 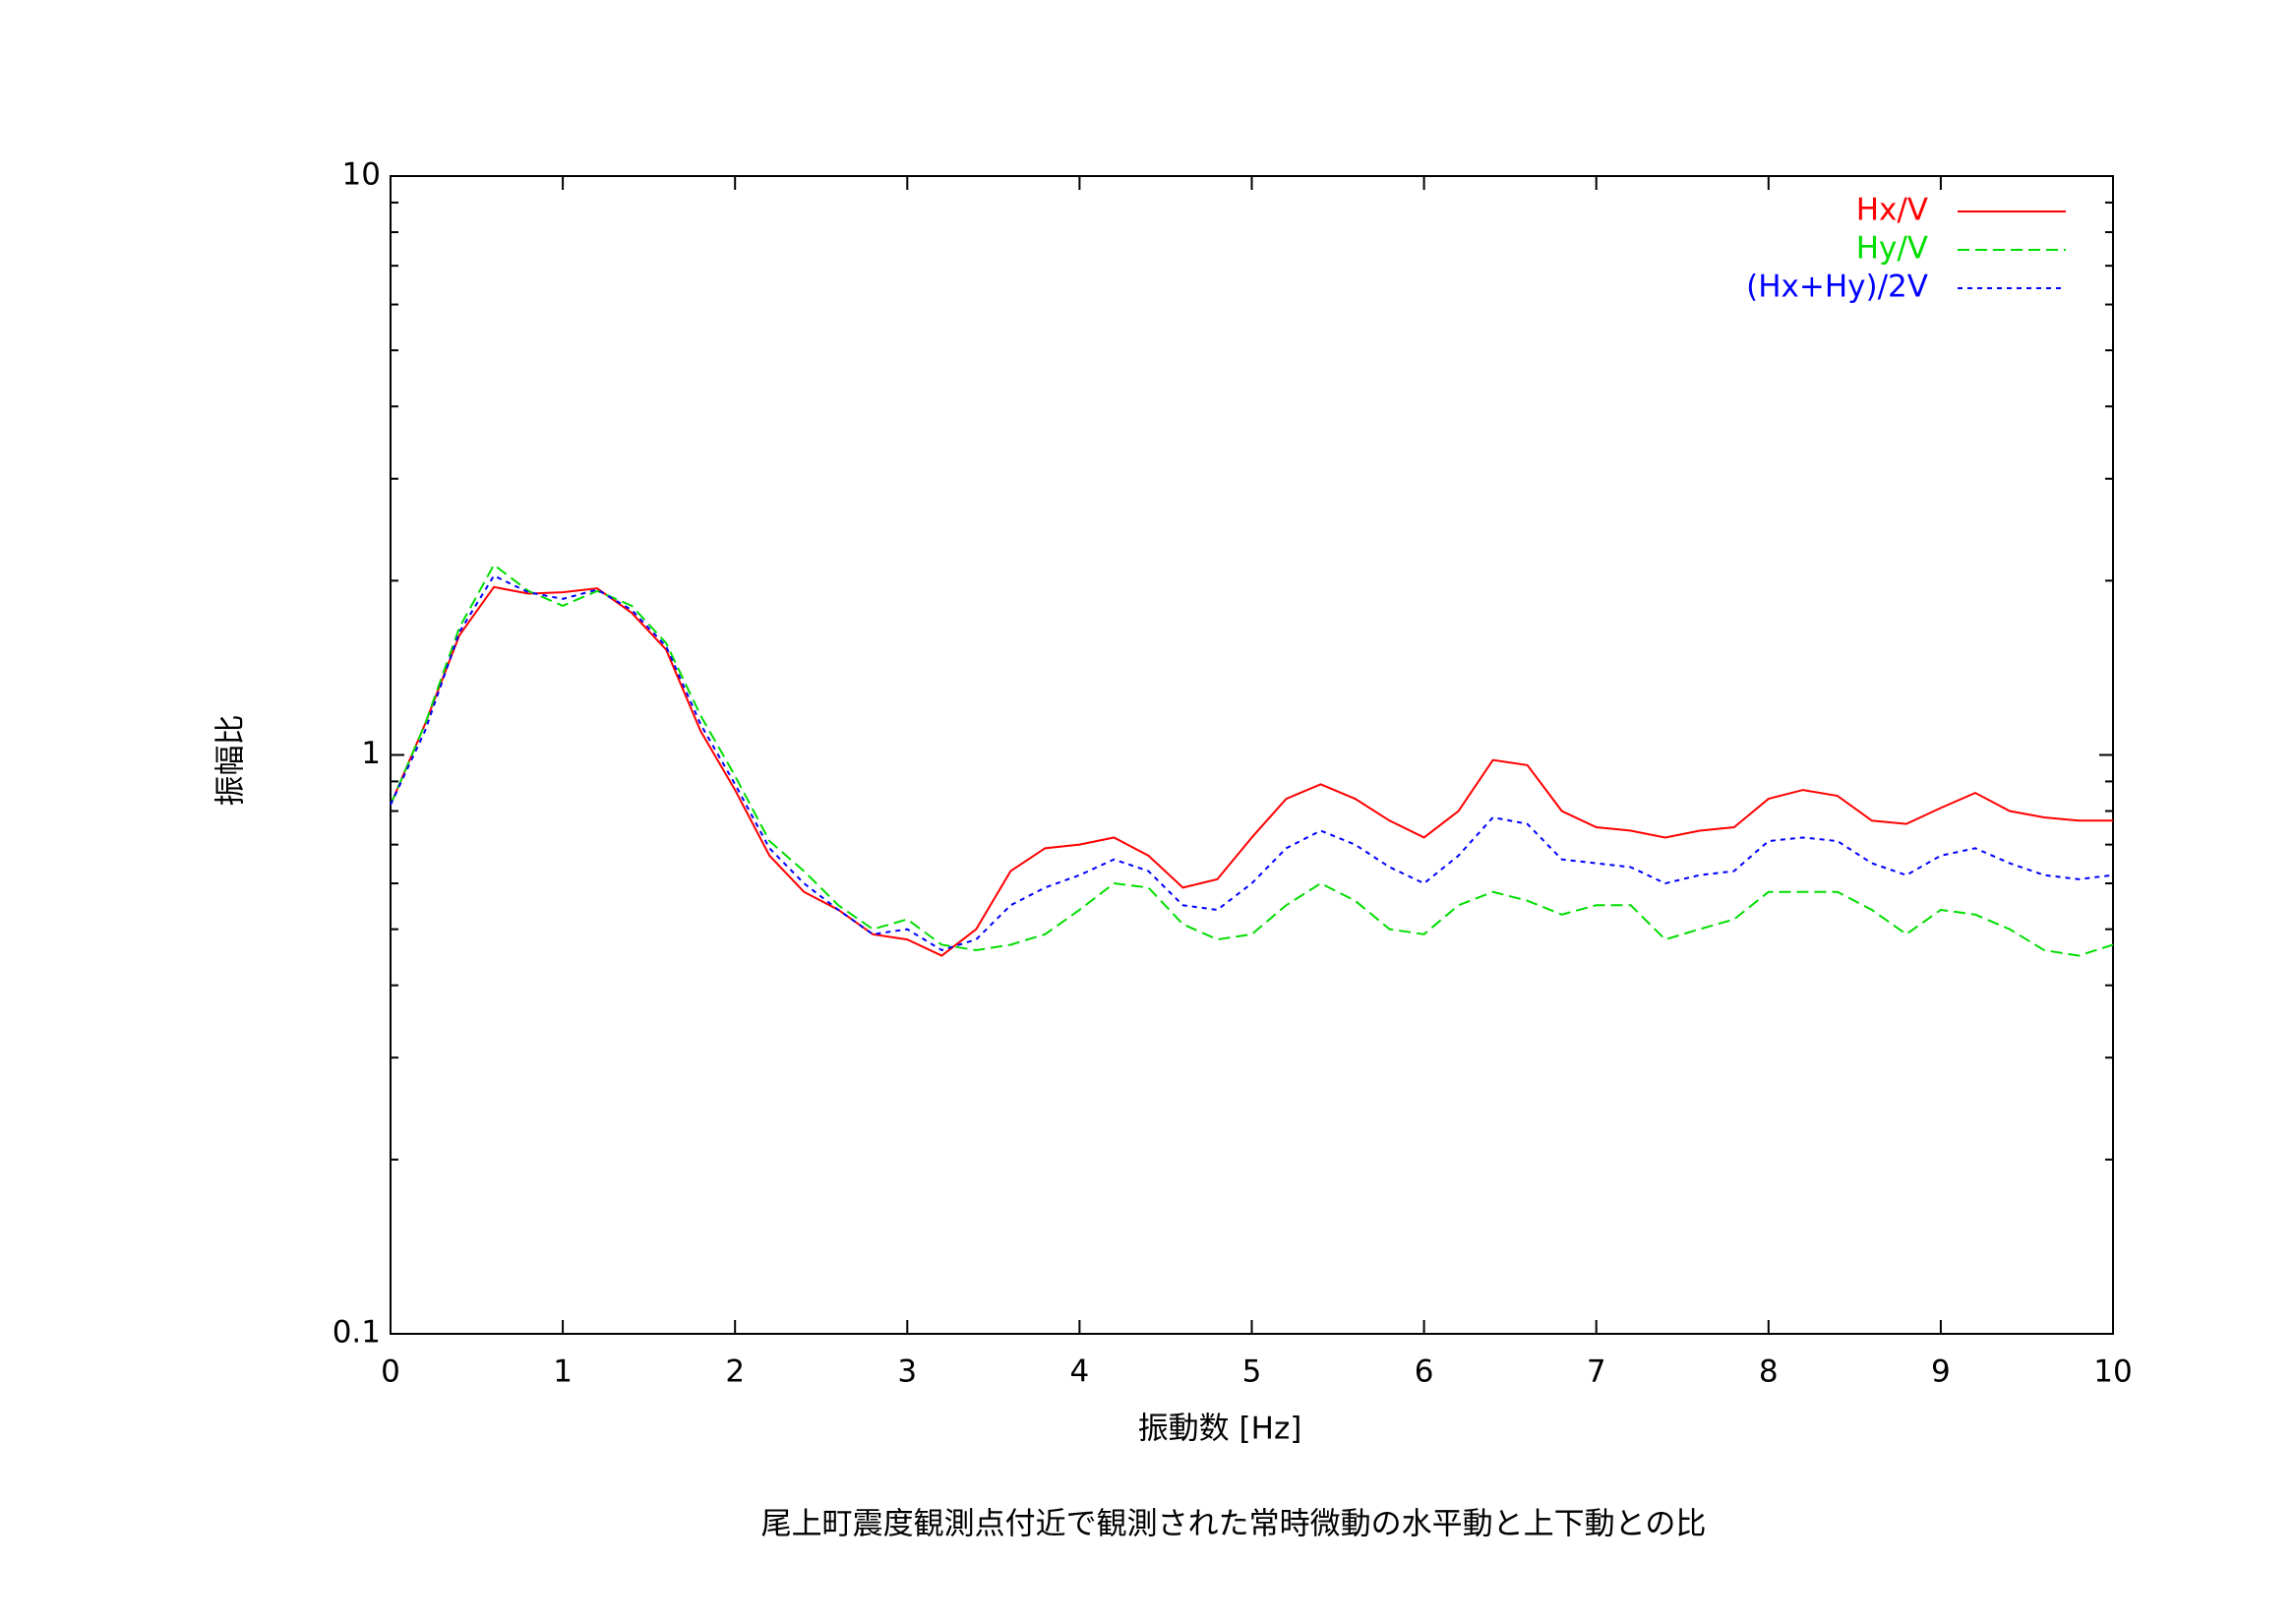 I want to click on x-tick-label: 0, so click(x=390, y=1372).